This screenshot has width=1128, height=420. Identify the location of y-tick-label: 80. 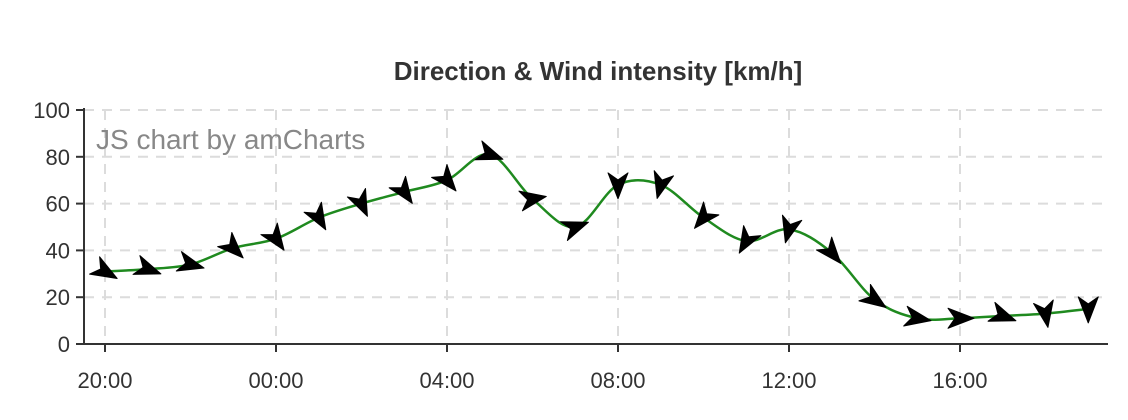
(58, 157).